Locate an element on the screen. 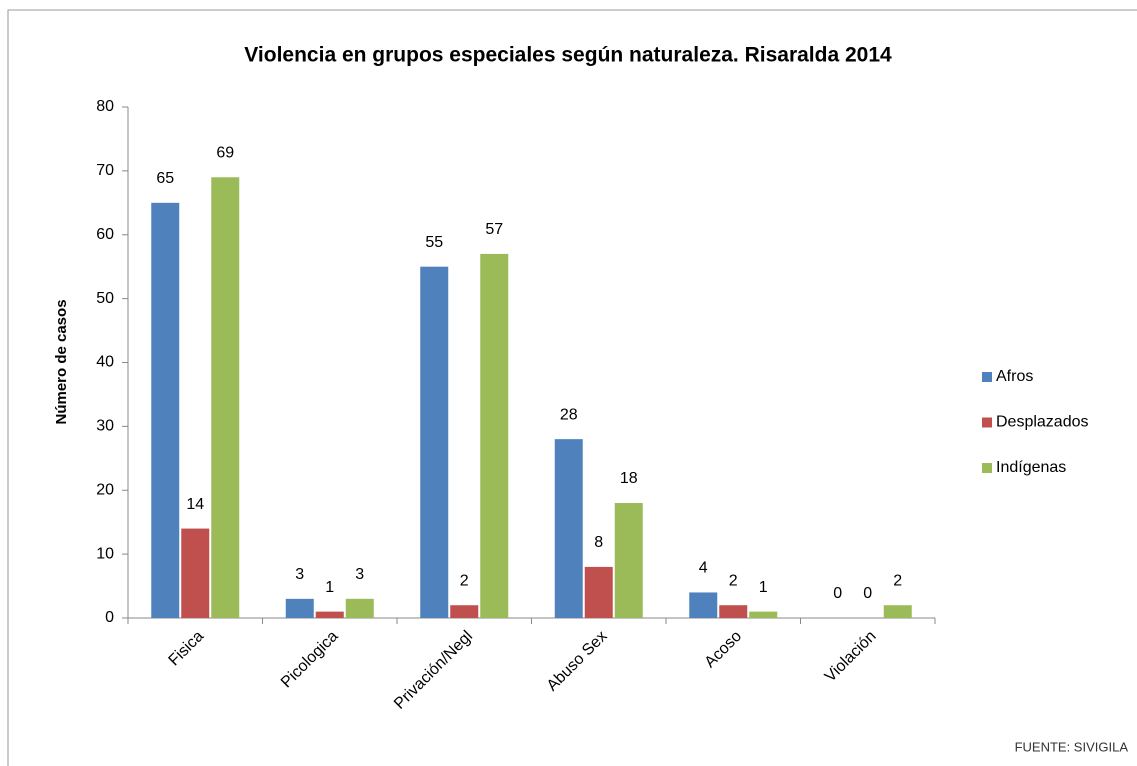 Image resolution: width=1137 pixels, height=766 pixels. y-tick-label: 50 is located at coordinates (105, 298).